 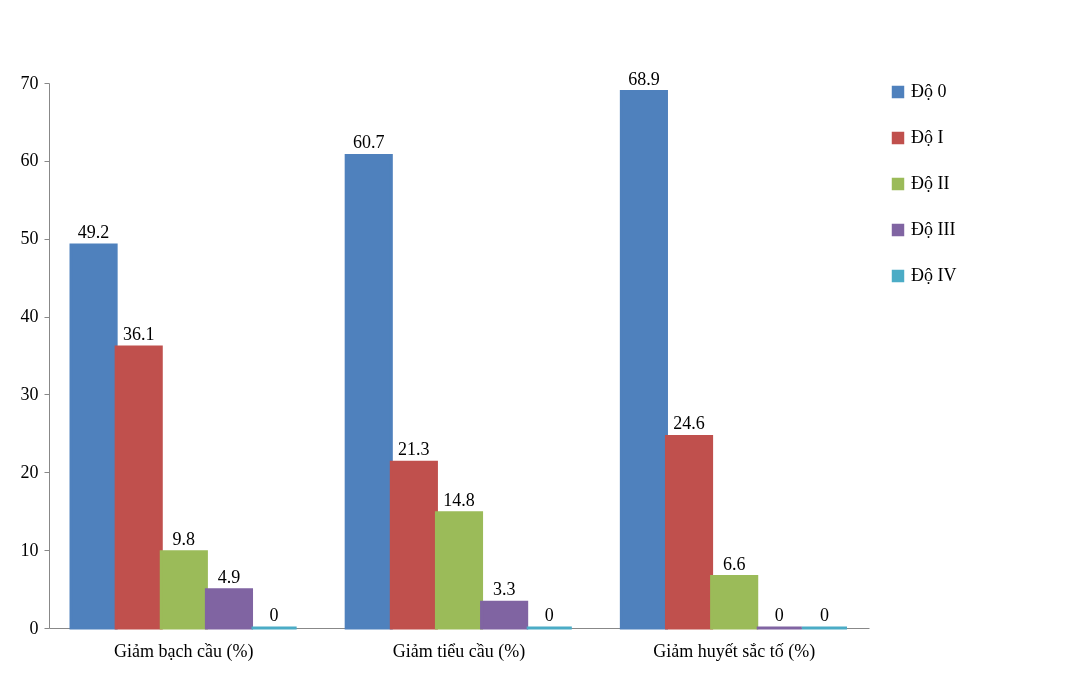 What do you see at coordinates (934, 275) in the screenshot?
I see `legend-label: Độ IV` at bounding box center [934, 275].